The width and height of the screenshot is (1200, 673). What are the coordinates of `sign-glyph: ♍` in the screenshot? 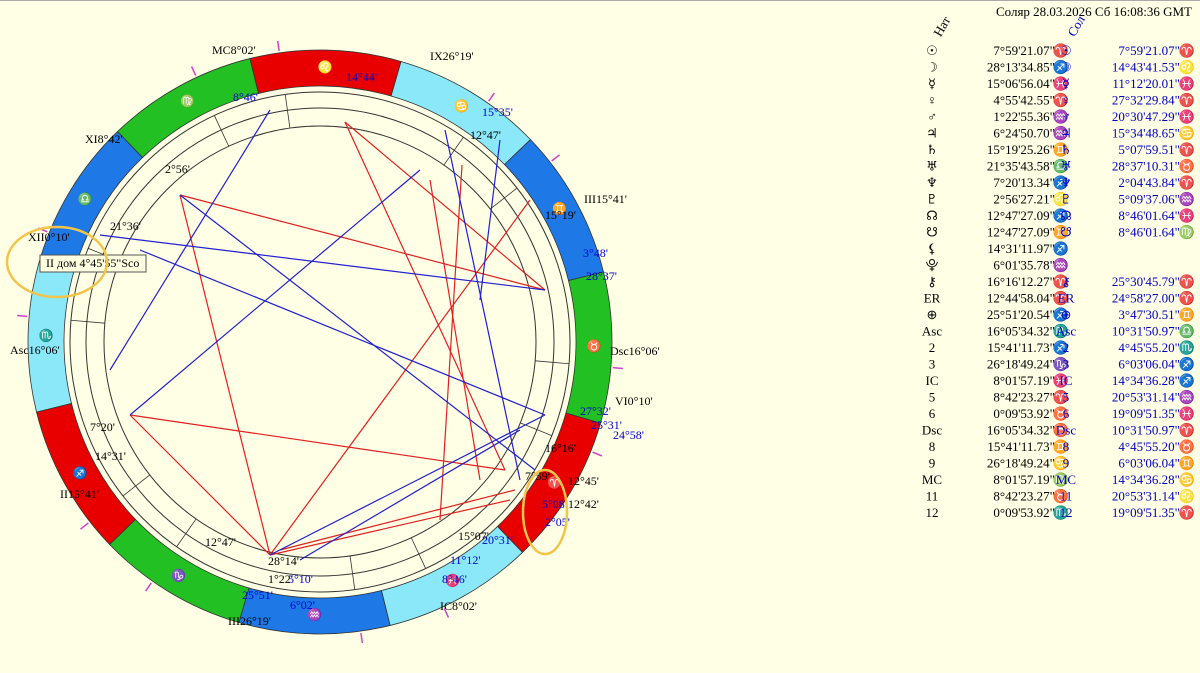 It's located at (187, 101).